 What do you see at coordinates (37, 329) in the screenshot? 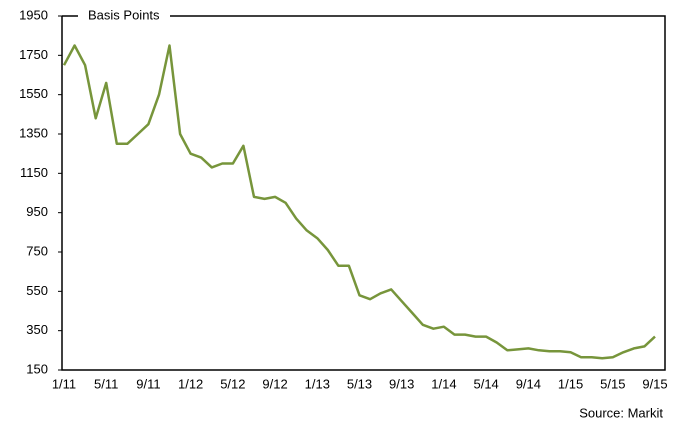
I see `y-tick-label: 350` at bounding box center [37, 329].